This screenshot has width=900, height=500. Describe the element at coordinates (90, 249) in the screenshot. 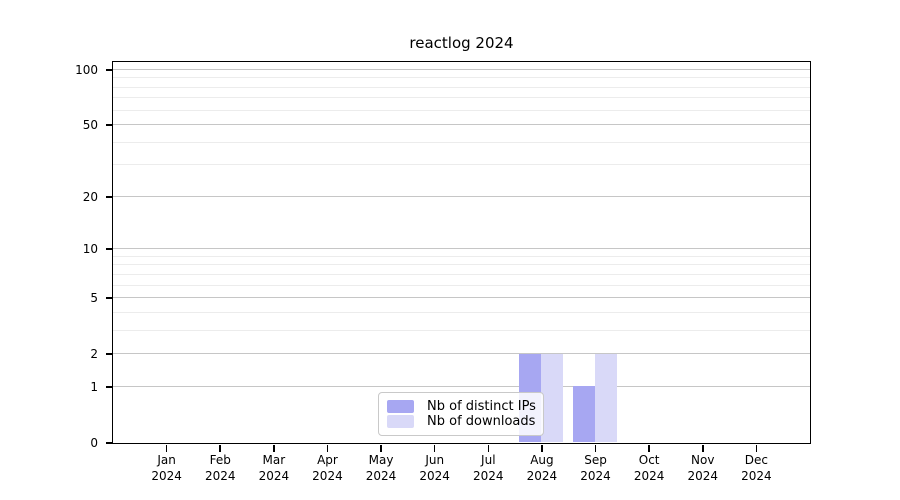

I see `y-tick-label: 10` at that location.